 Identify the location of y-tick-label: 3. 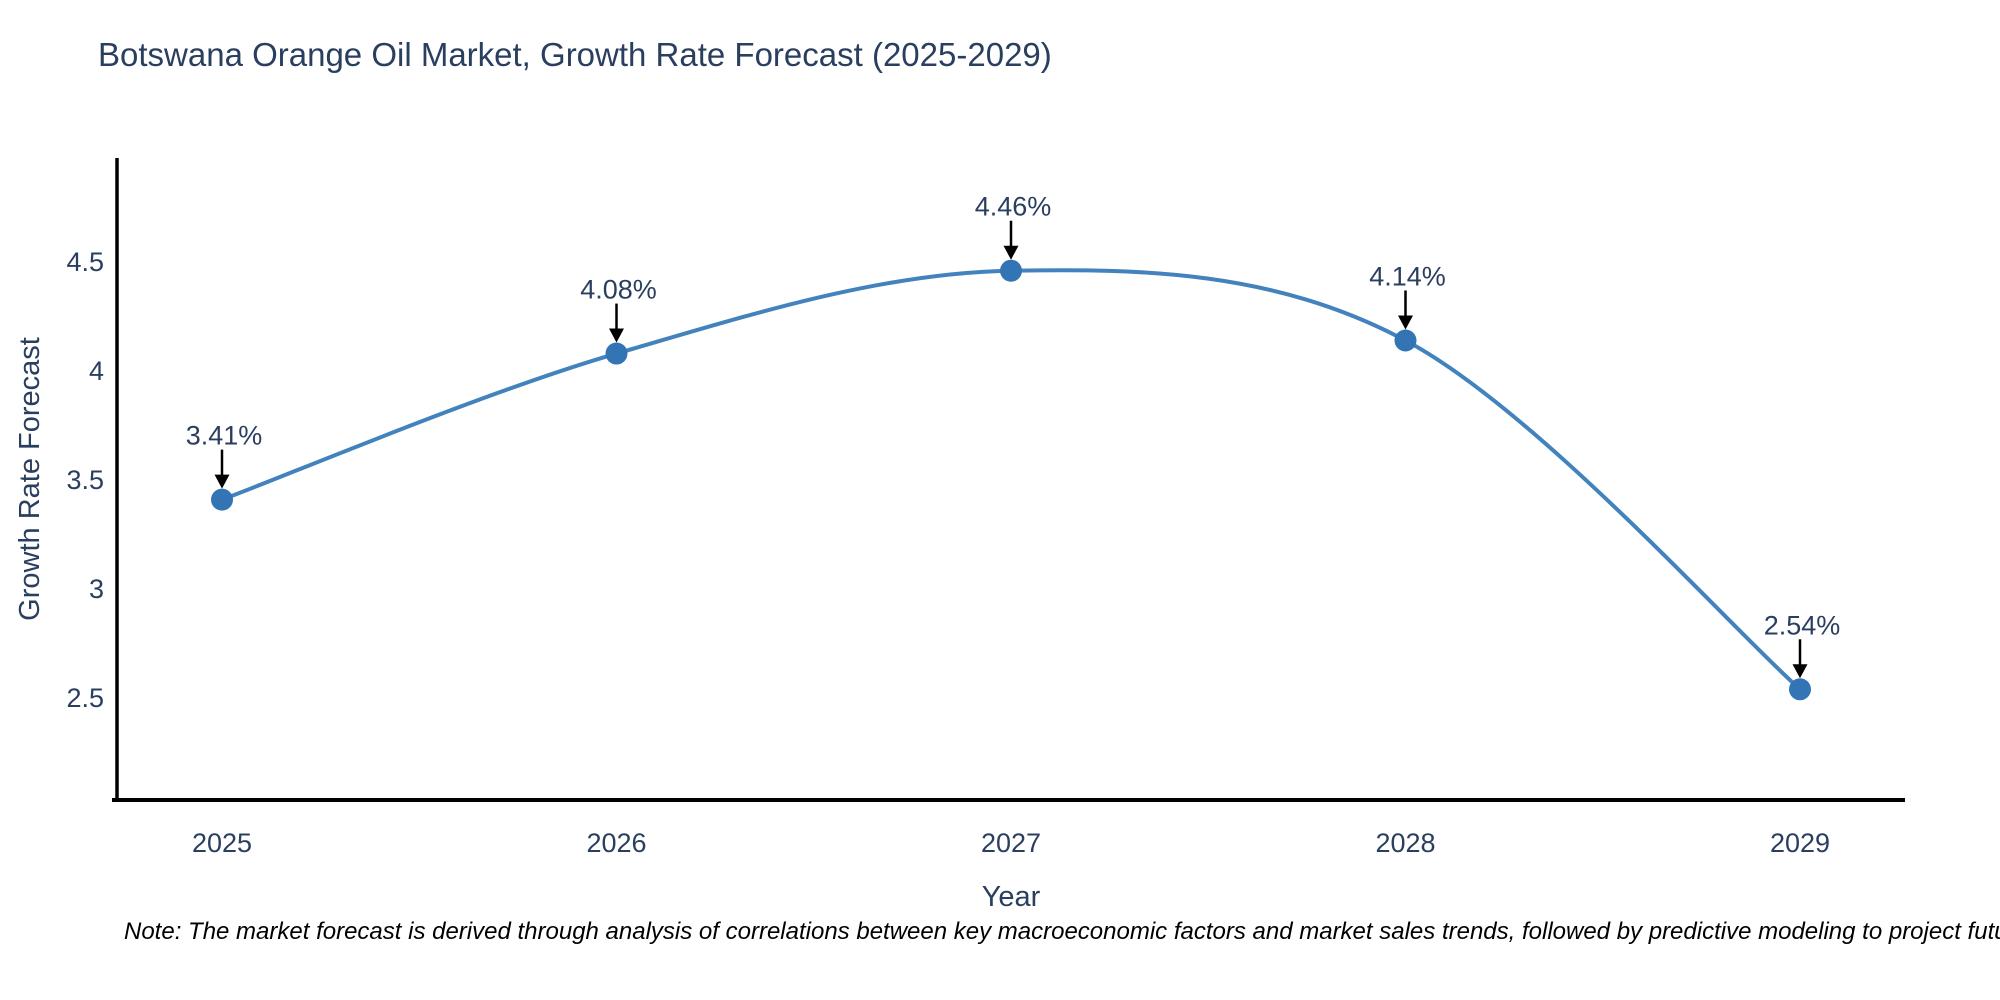
(96, 589).